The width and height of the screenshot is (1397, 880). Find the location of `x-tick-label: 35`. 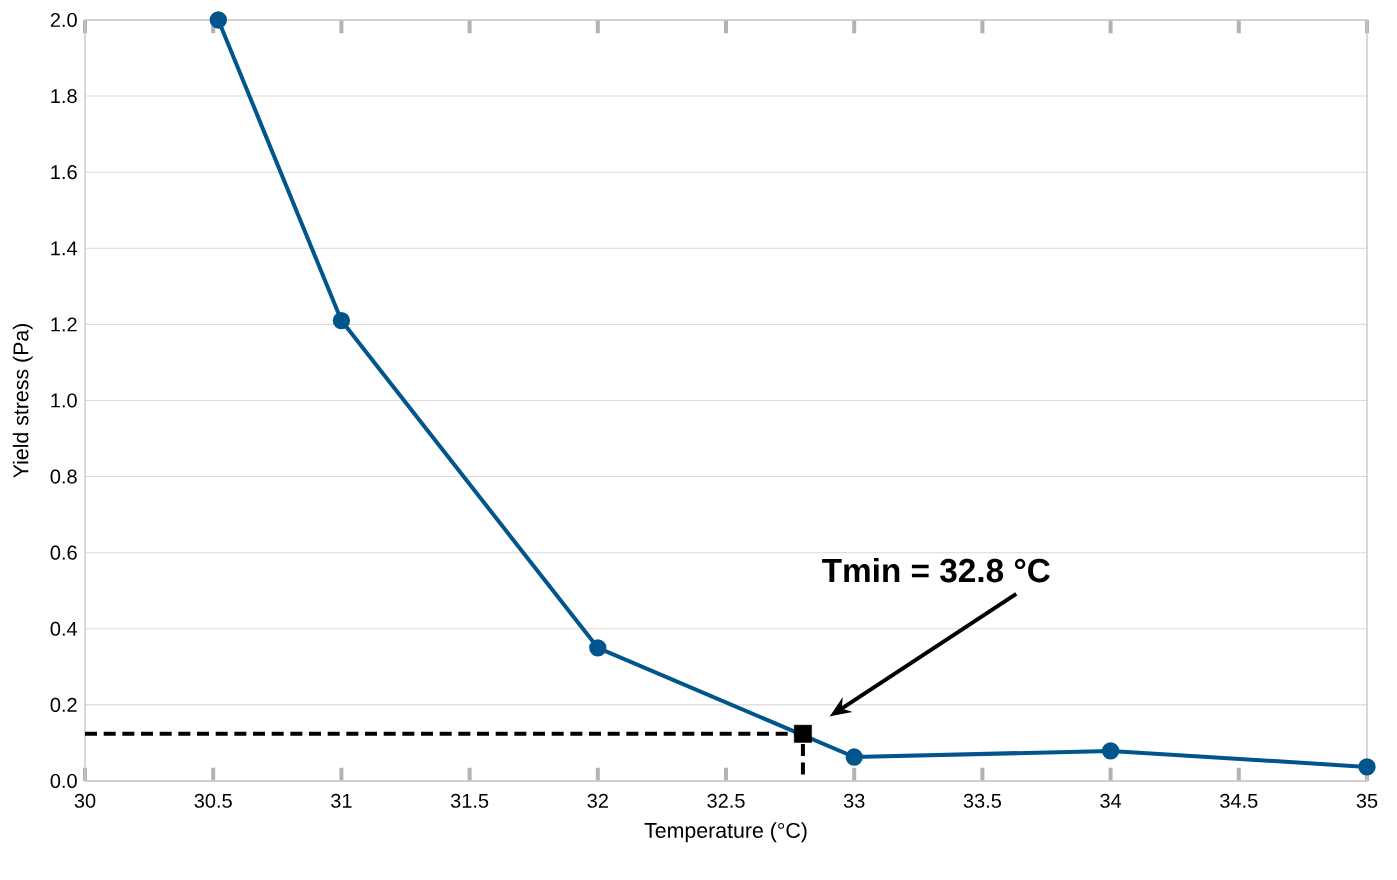

x-tick-label: 35 is located at coordinates (1367, 800).